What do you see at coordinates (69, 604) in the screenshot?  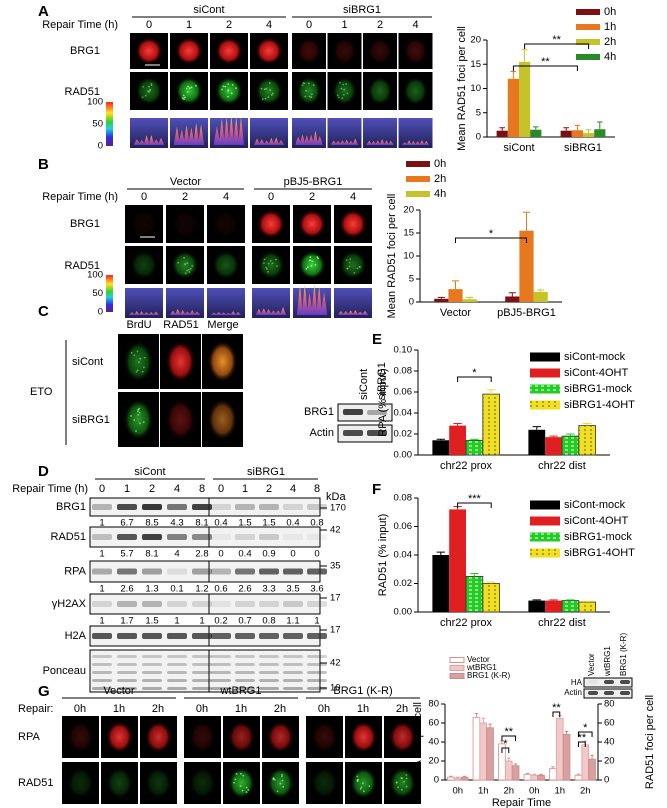 I see `row-label: γH2AX` at bounding box center [69, 604].